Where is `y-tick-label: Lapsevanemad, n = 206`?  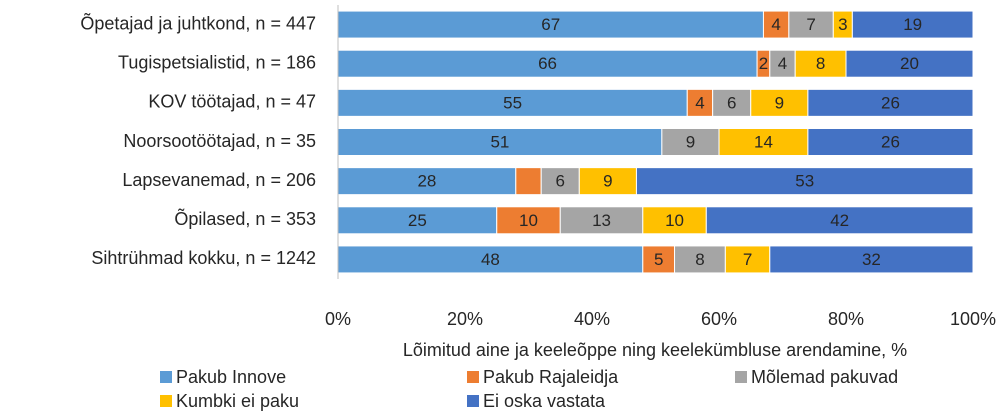
y-tick-label: Lapsevanemad, n = 206 is located at coordinates (219, 180).